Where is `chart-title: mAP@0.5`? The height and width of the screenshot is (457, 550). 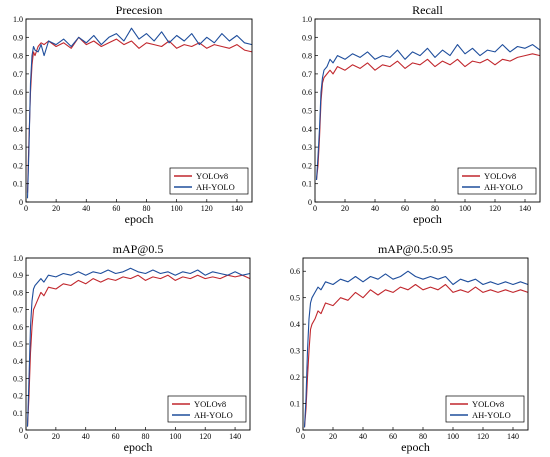 chart-title: mAP@0.5 is located at coordinates (138, 249).